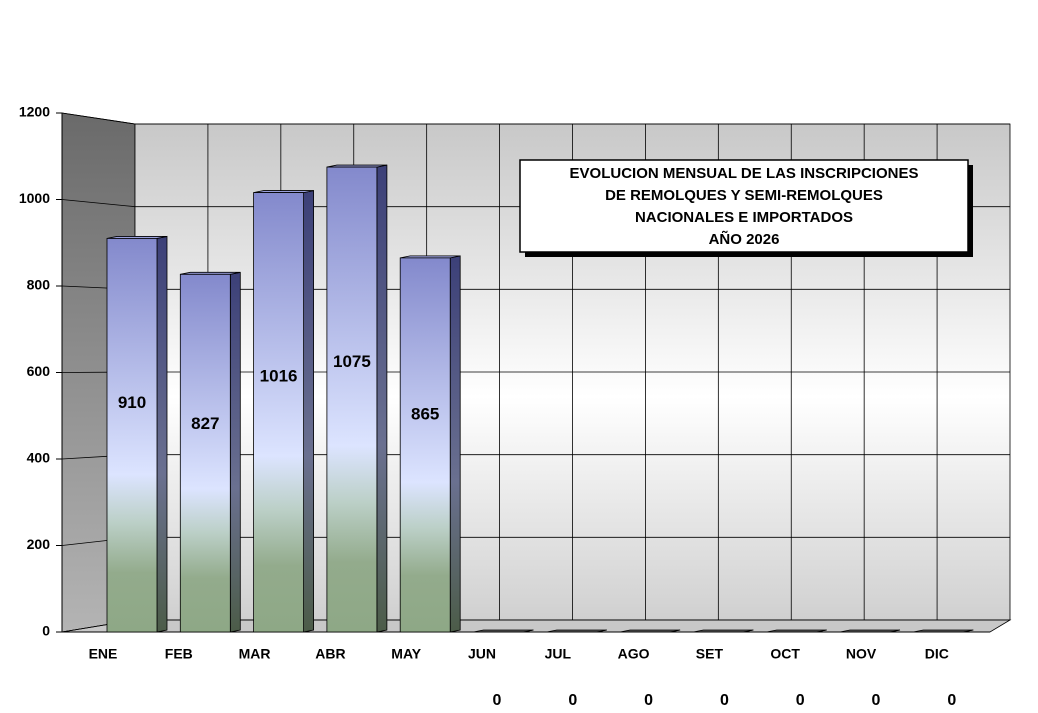  I want to click on x-tick-label: NOV, so click(861, 654).